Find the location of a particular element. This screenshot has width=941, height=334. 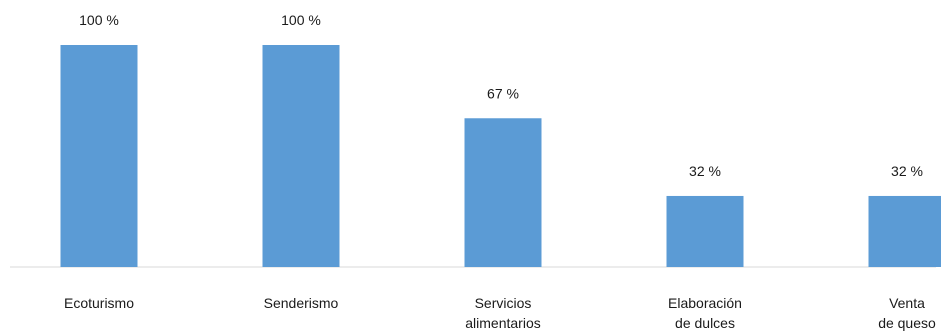

category-label-3: Elaboración de dulces is located at coordinates (705, 313).